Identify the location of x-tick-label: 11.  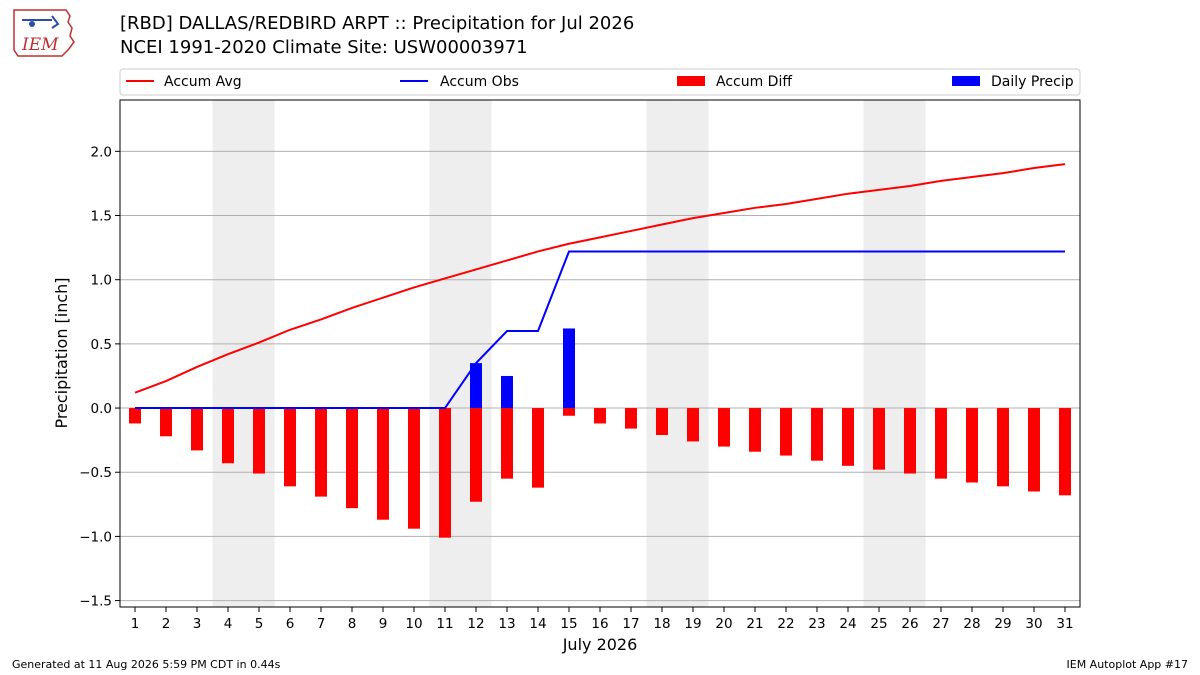
(444, 624).